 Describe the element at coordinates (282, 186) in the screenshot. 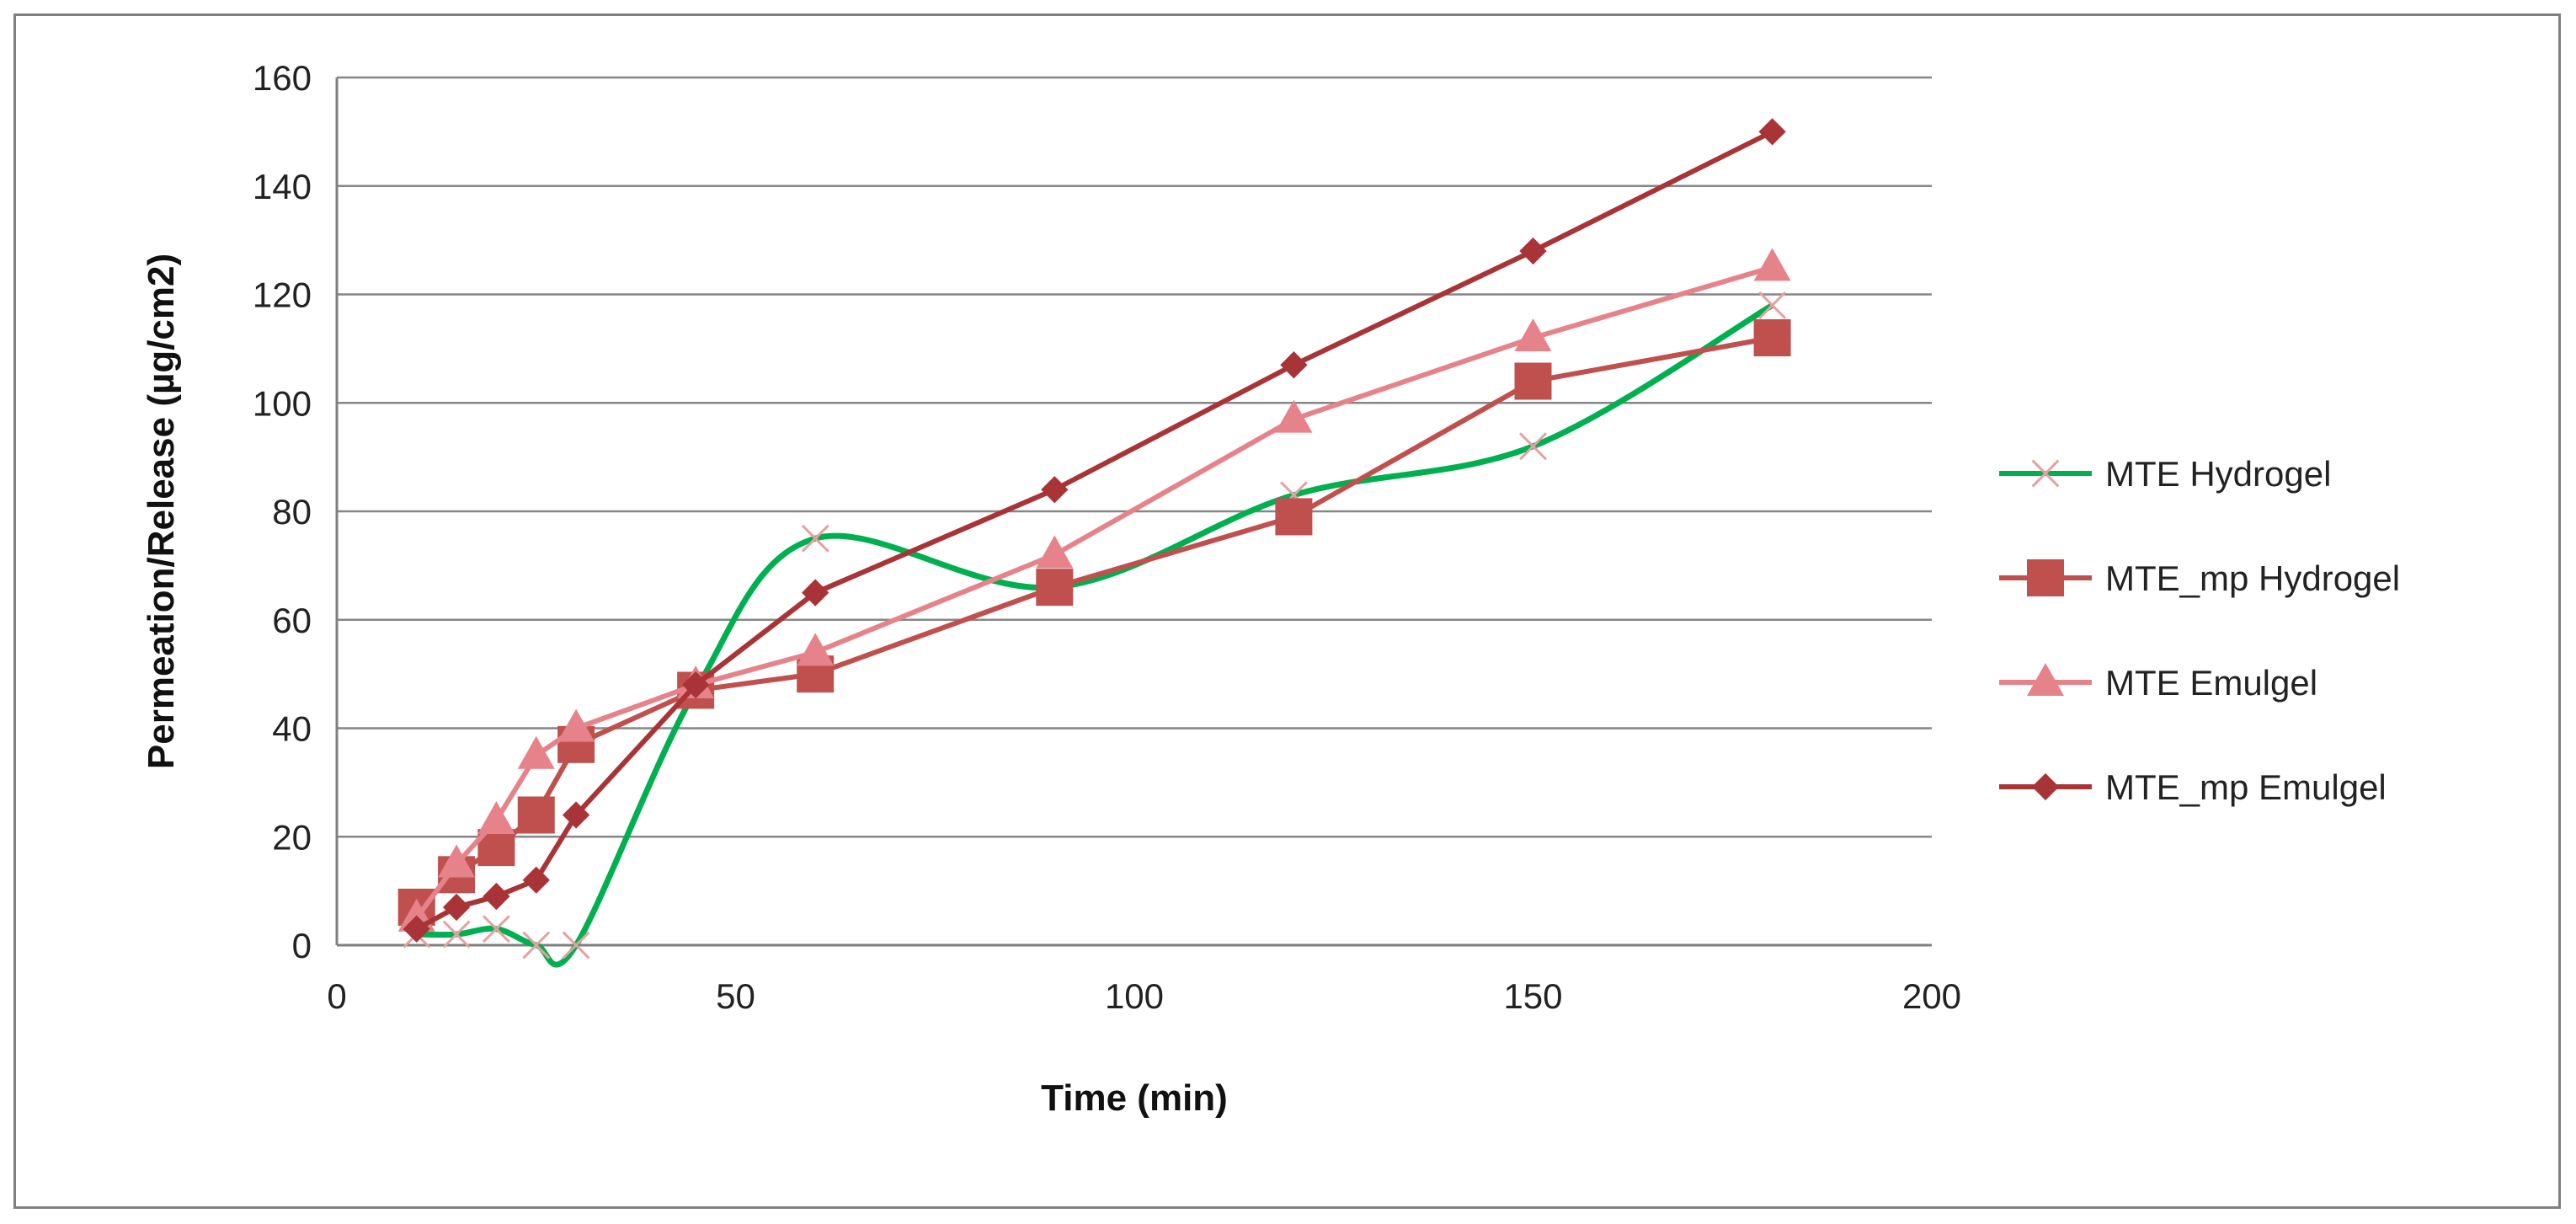

I see `y-tick-label: 140` at that location.